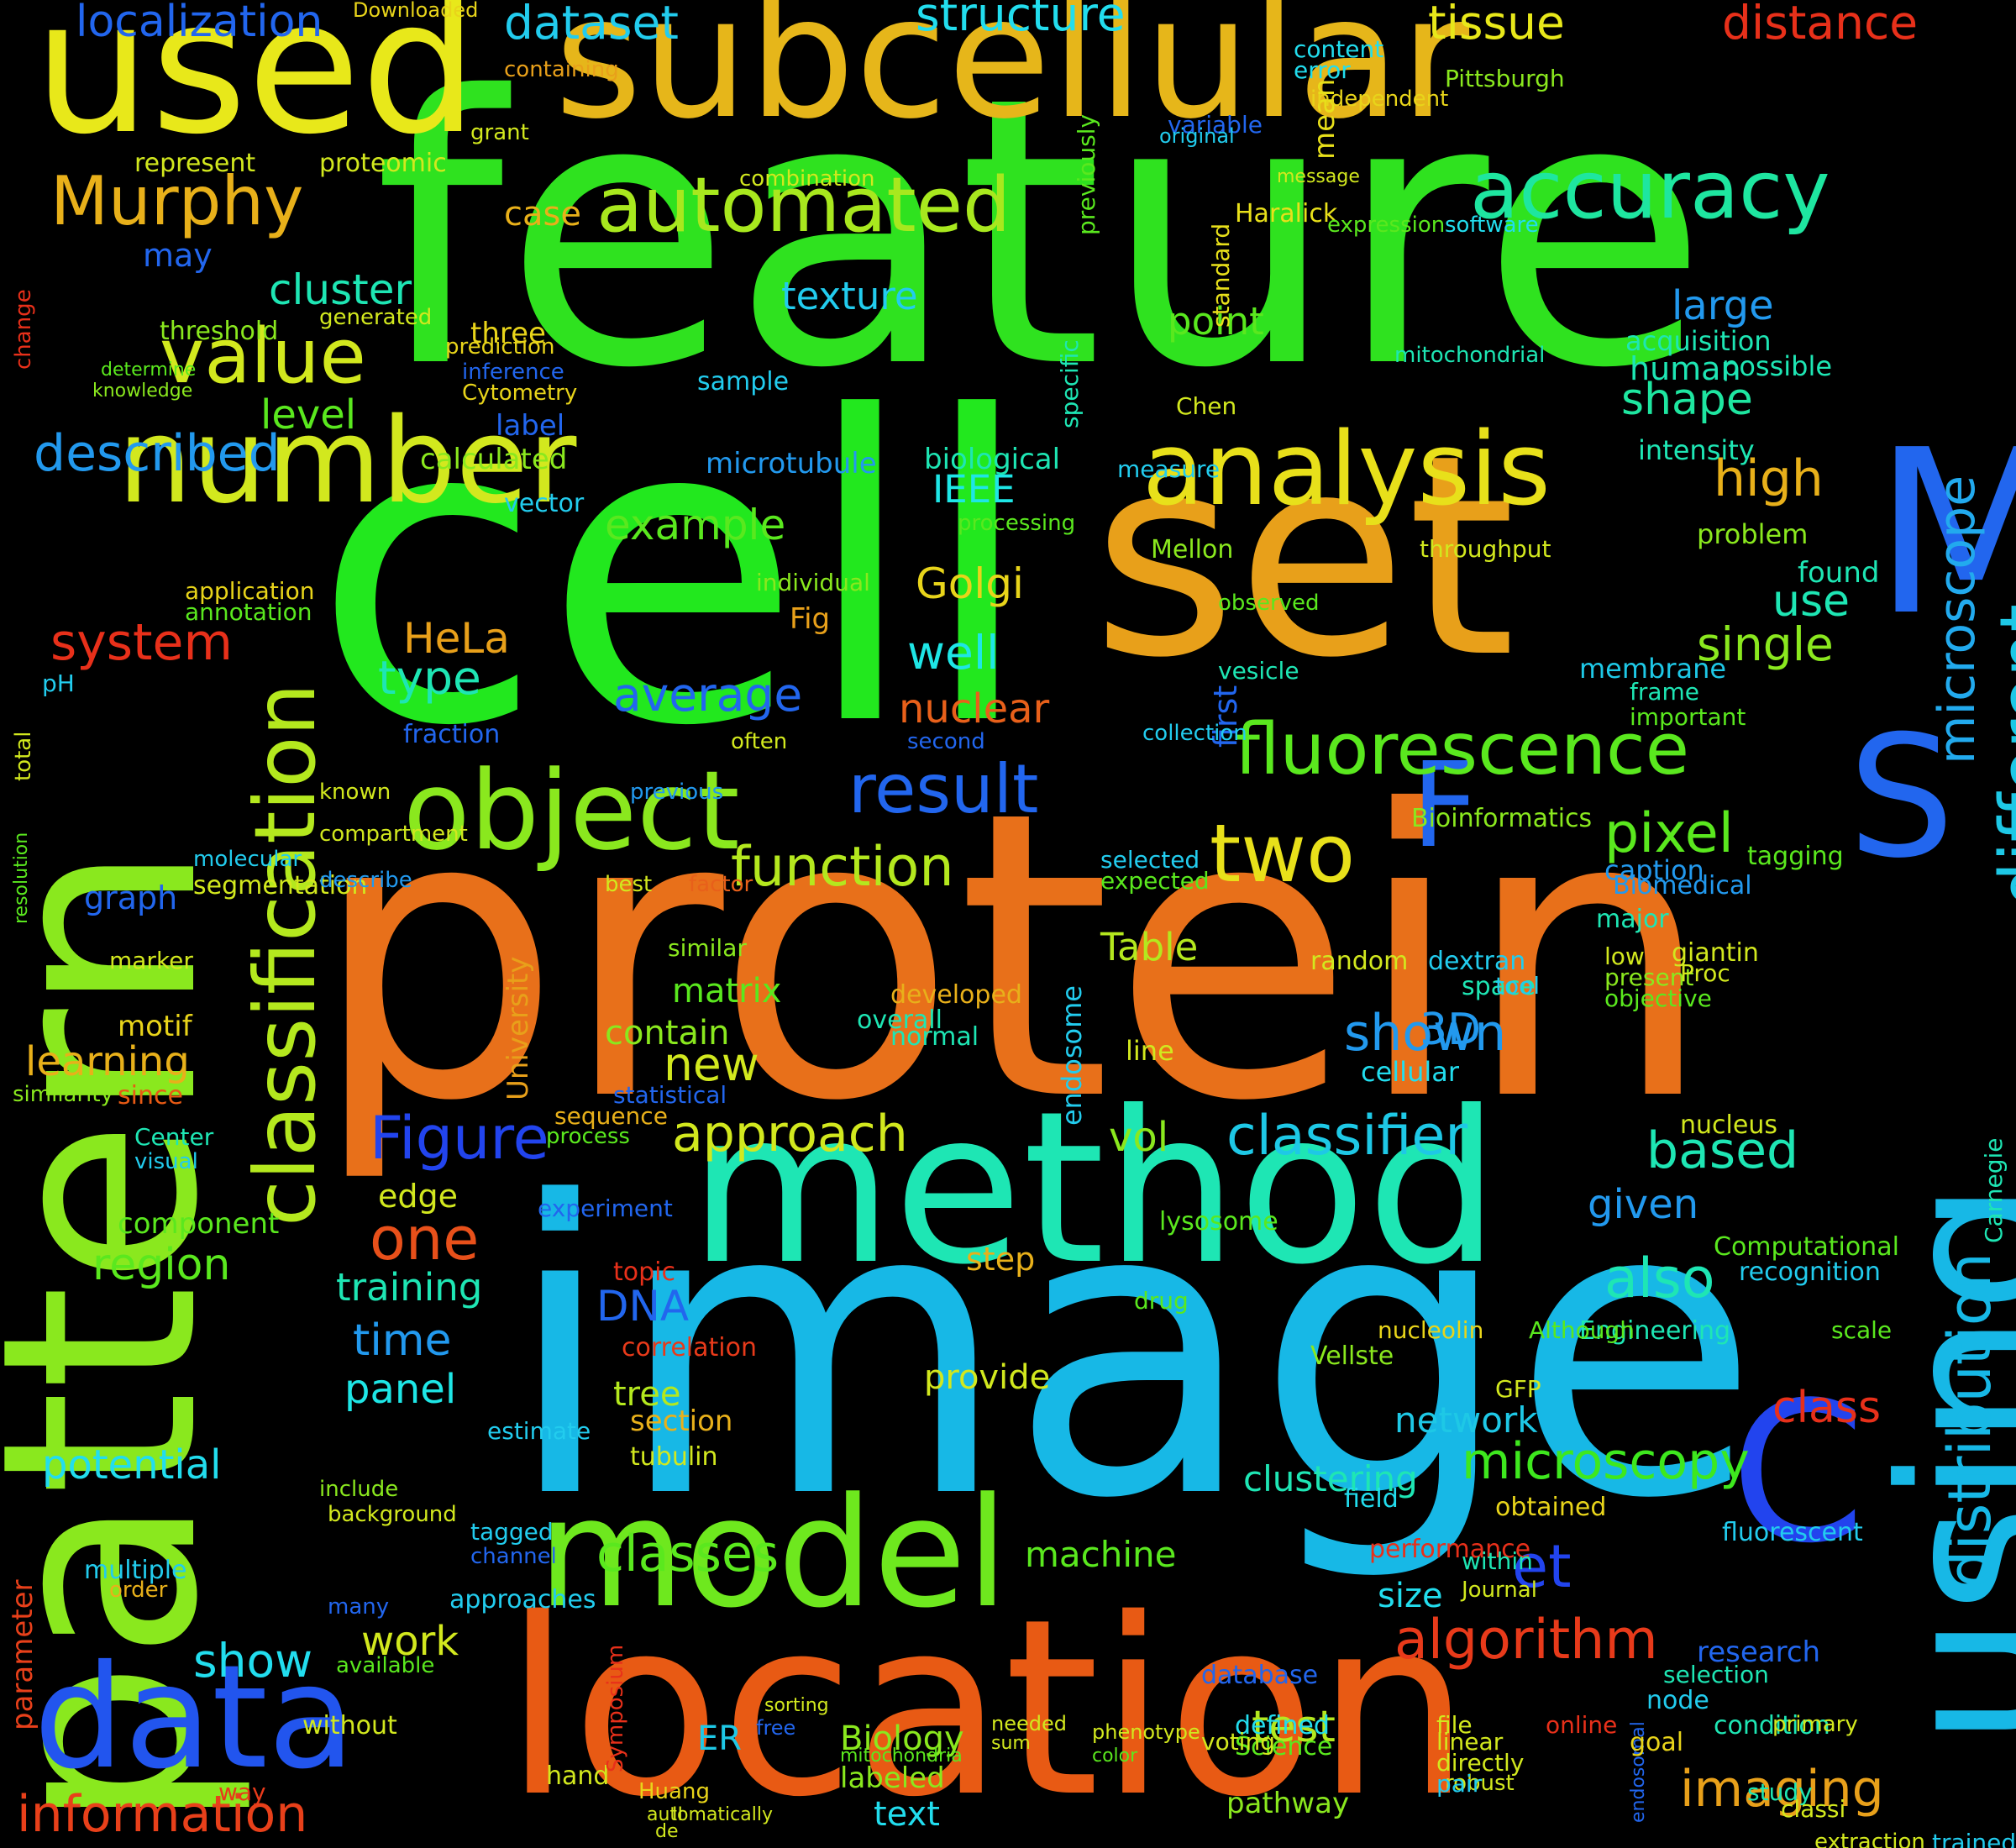 The width and height of the screenshot is (2016, 1848). What do you see at coordinates (242, 1792) in the screenshot?
I see `word: way` at bounding box center [242, 1792].